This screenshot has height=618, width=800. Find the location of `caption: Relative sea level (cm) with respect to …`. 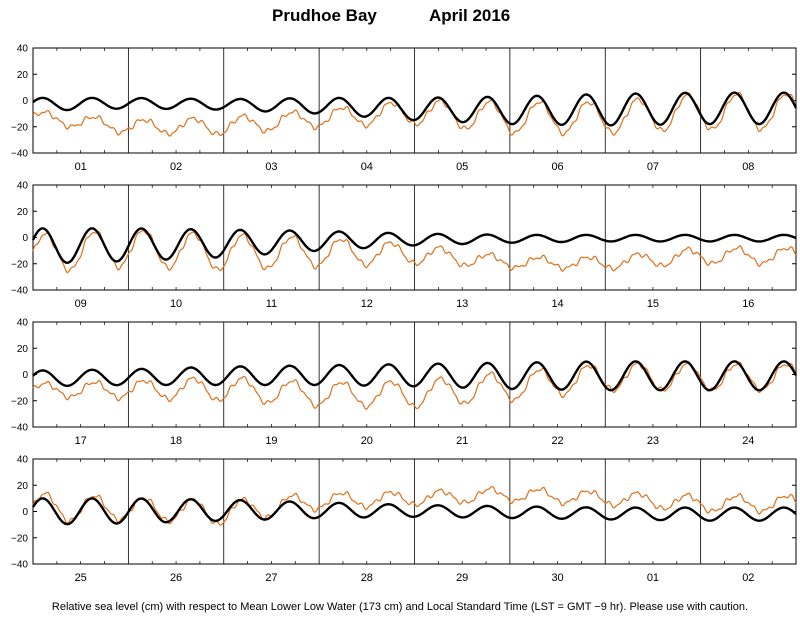

caption: Relative sea level (cm) with respect to … is located at coordinates (400, 607).